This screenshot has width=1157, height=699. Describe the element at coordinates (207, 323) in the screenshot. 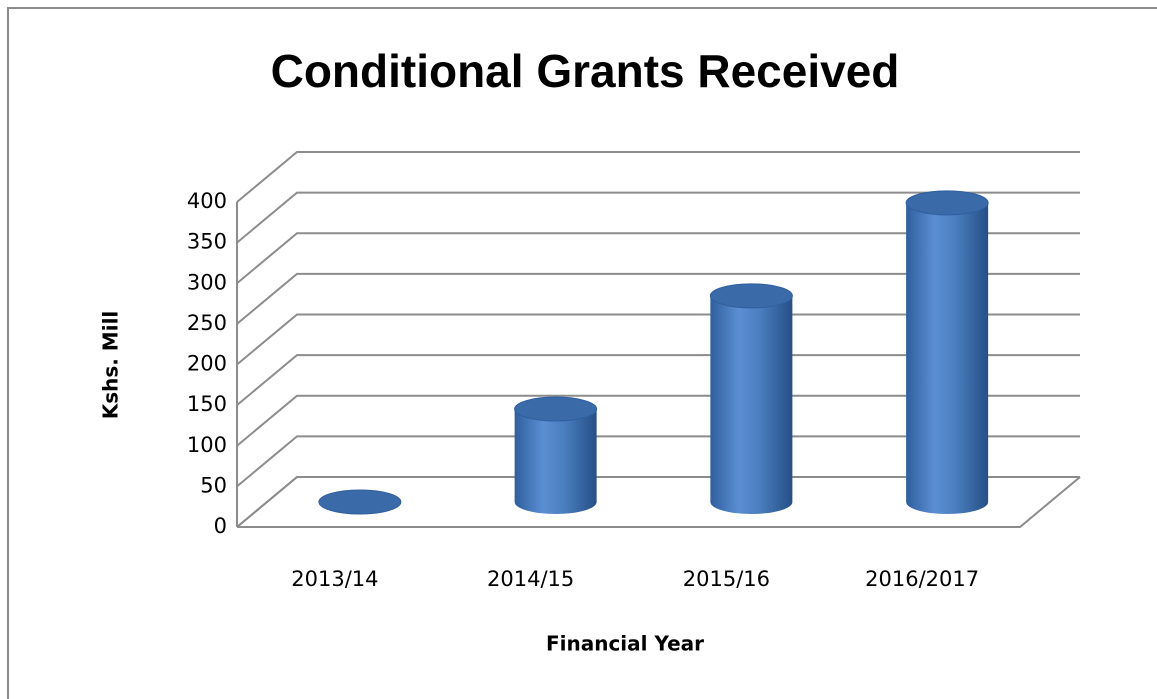

I see `y-tick-label: 250` at that location.